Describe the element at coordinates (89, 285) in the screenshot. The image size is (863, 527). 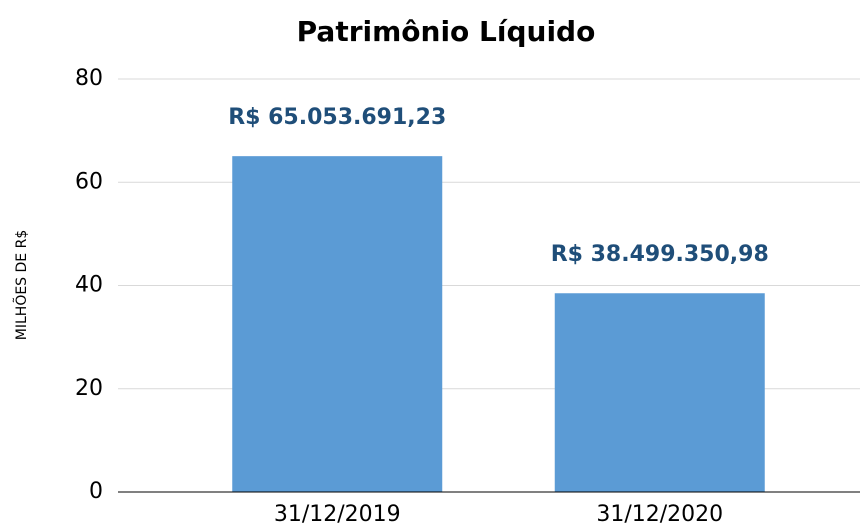
I see `y-tick-label: 40` at that location.